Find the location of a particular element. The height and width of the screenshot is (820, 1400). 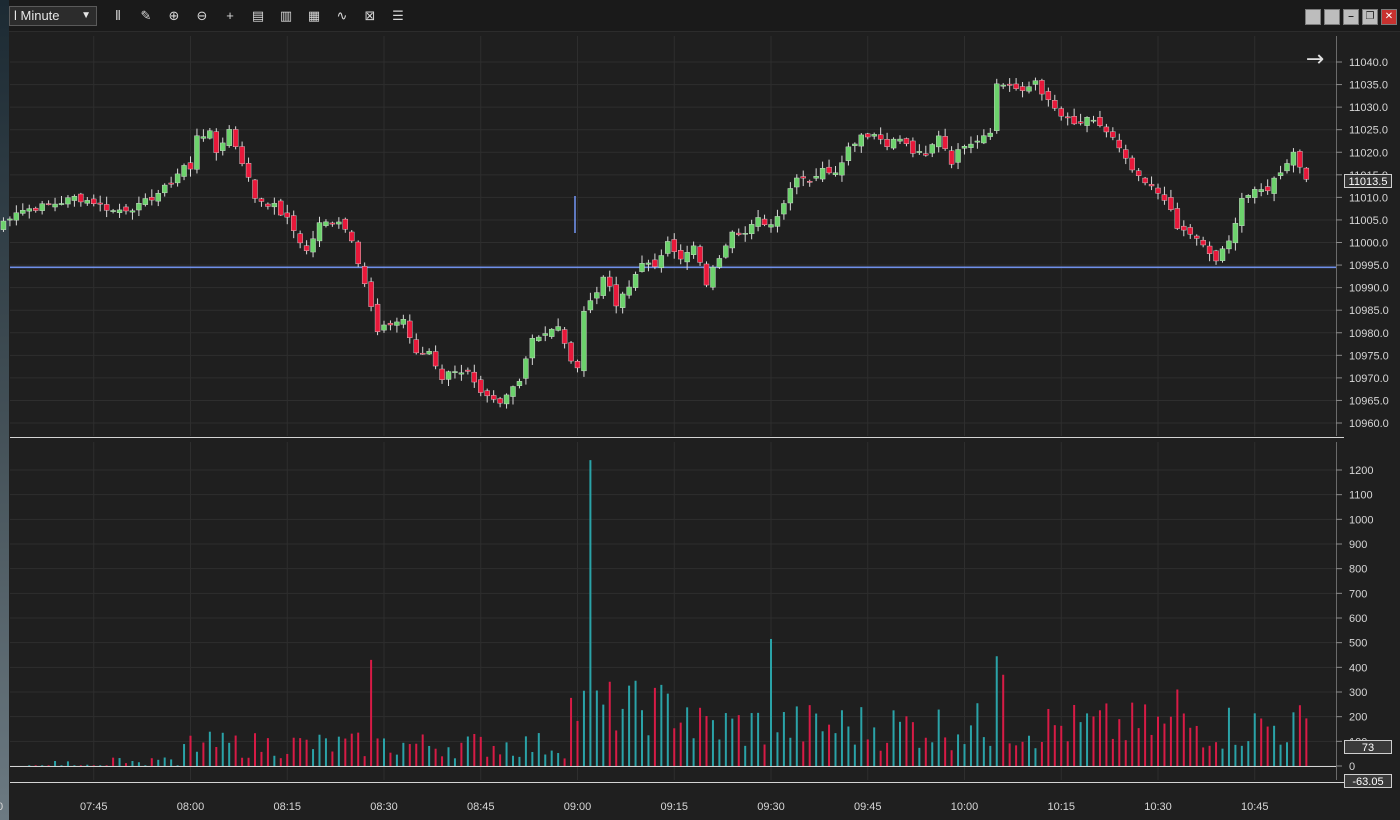

price-tick-label: 10990.0 is located at coordinates (1369, 289).